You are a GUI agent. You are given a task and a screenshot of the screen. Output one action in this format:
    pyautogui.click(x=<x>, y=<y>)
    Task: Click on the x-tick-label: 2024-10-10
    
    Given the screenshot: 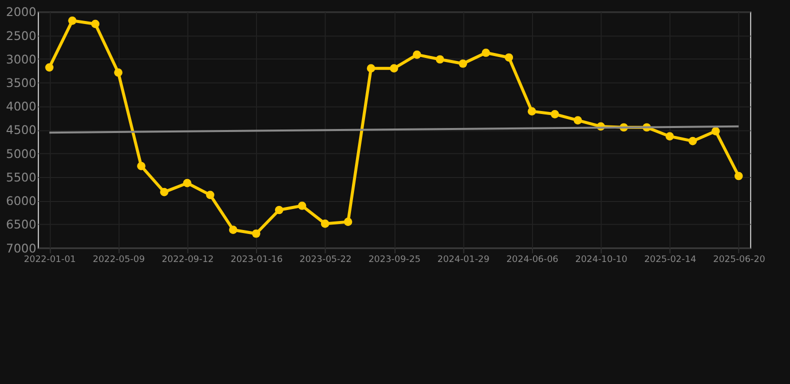 What is the action you would take?
    pyautogui.click(x=601, y=260)
    